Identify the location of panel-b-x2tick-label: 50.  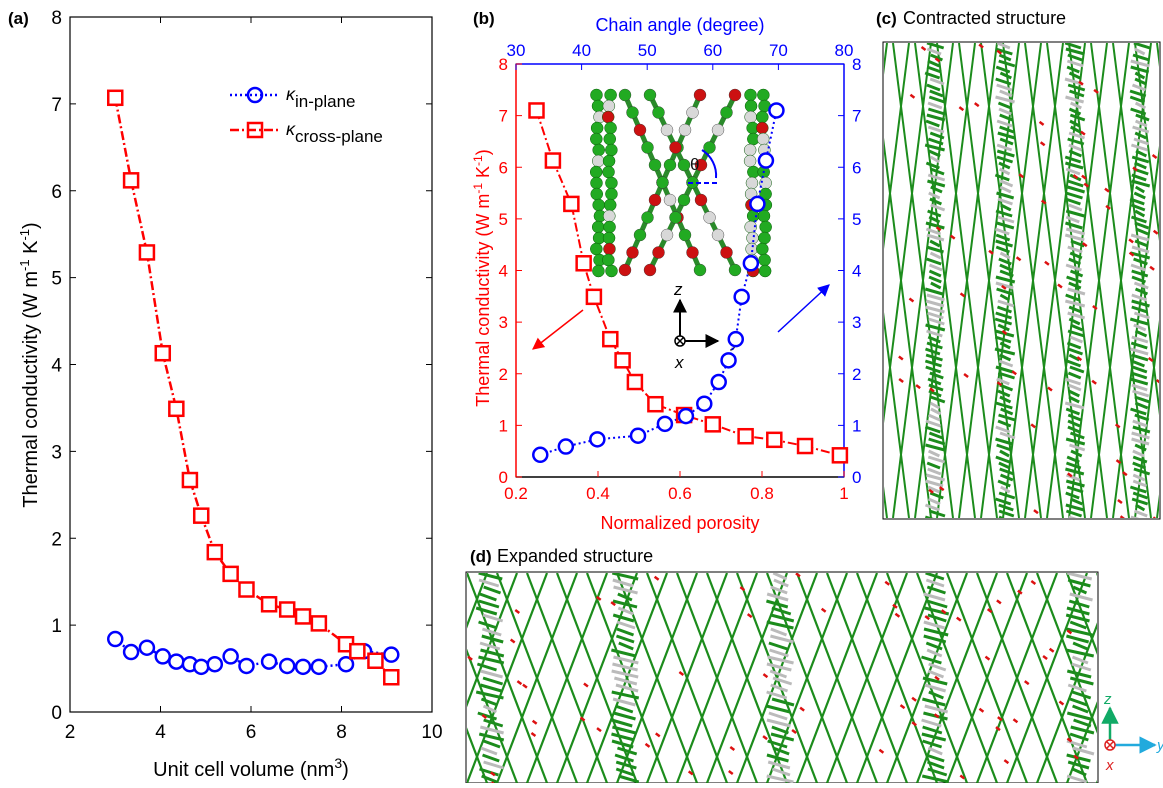
(647, 50).